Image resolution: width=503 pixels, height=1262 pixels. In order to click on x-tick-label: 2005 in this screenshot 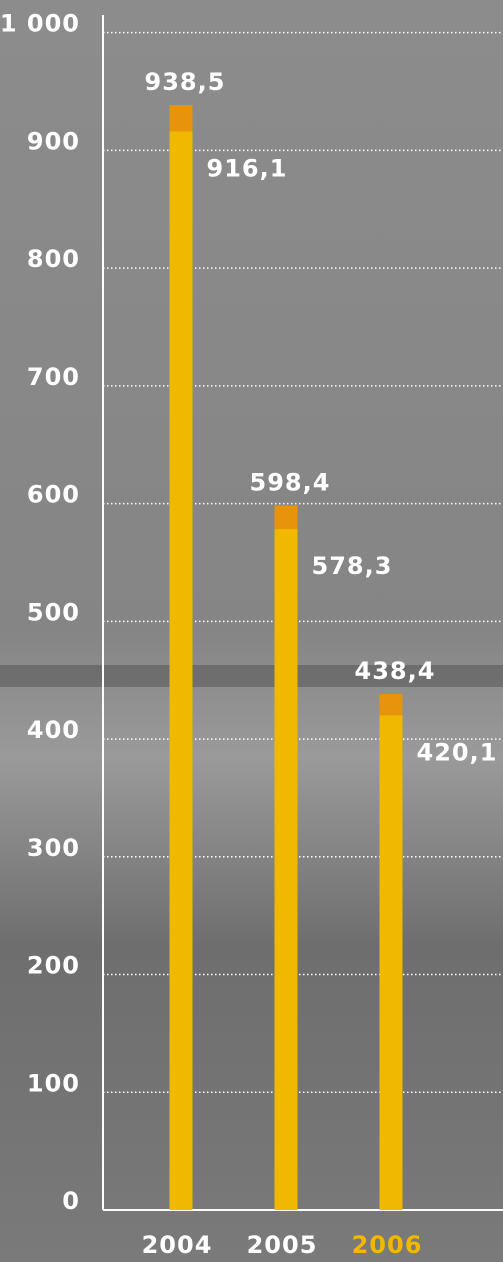, I will do `click(282, 1245)`.